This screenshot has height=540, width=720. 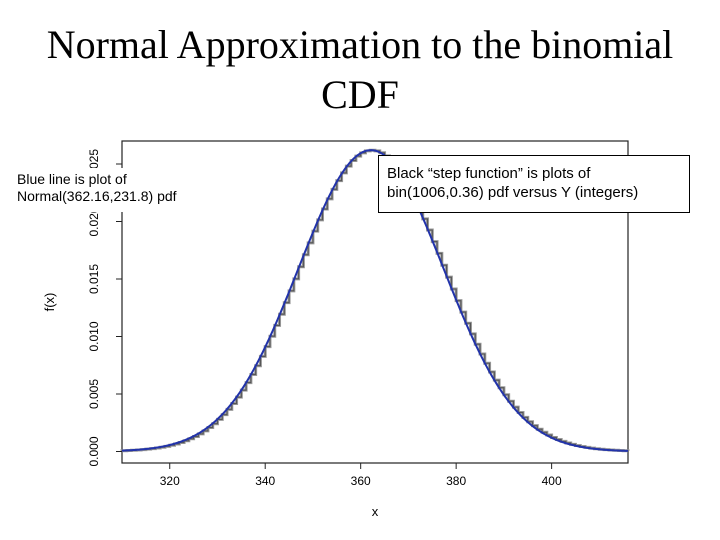 What do you see at coordinates (94, 451) in the screenshot?
I see `y-tick-label: 0.000` at bounding box center [94, 451].